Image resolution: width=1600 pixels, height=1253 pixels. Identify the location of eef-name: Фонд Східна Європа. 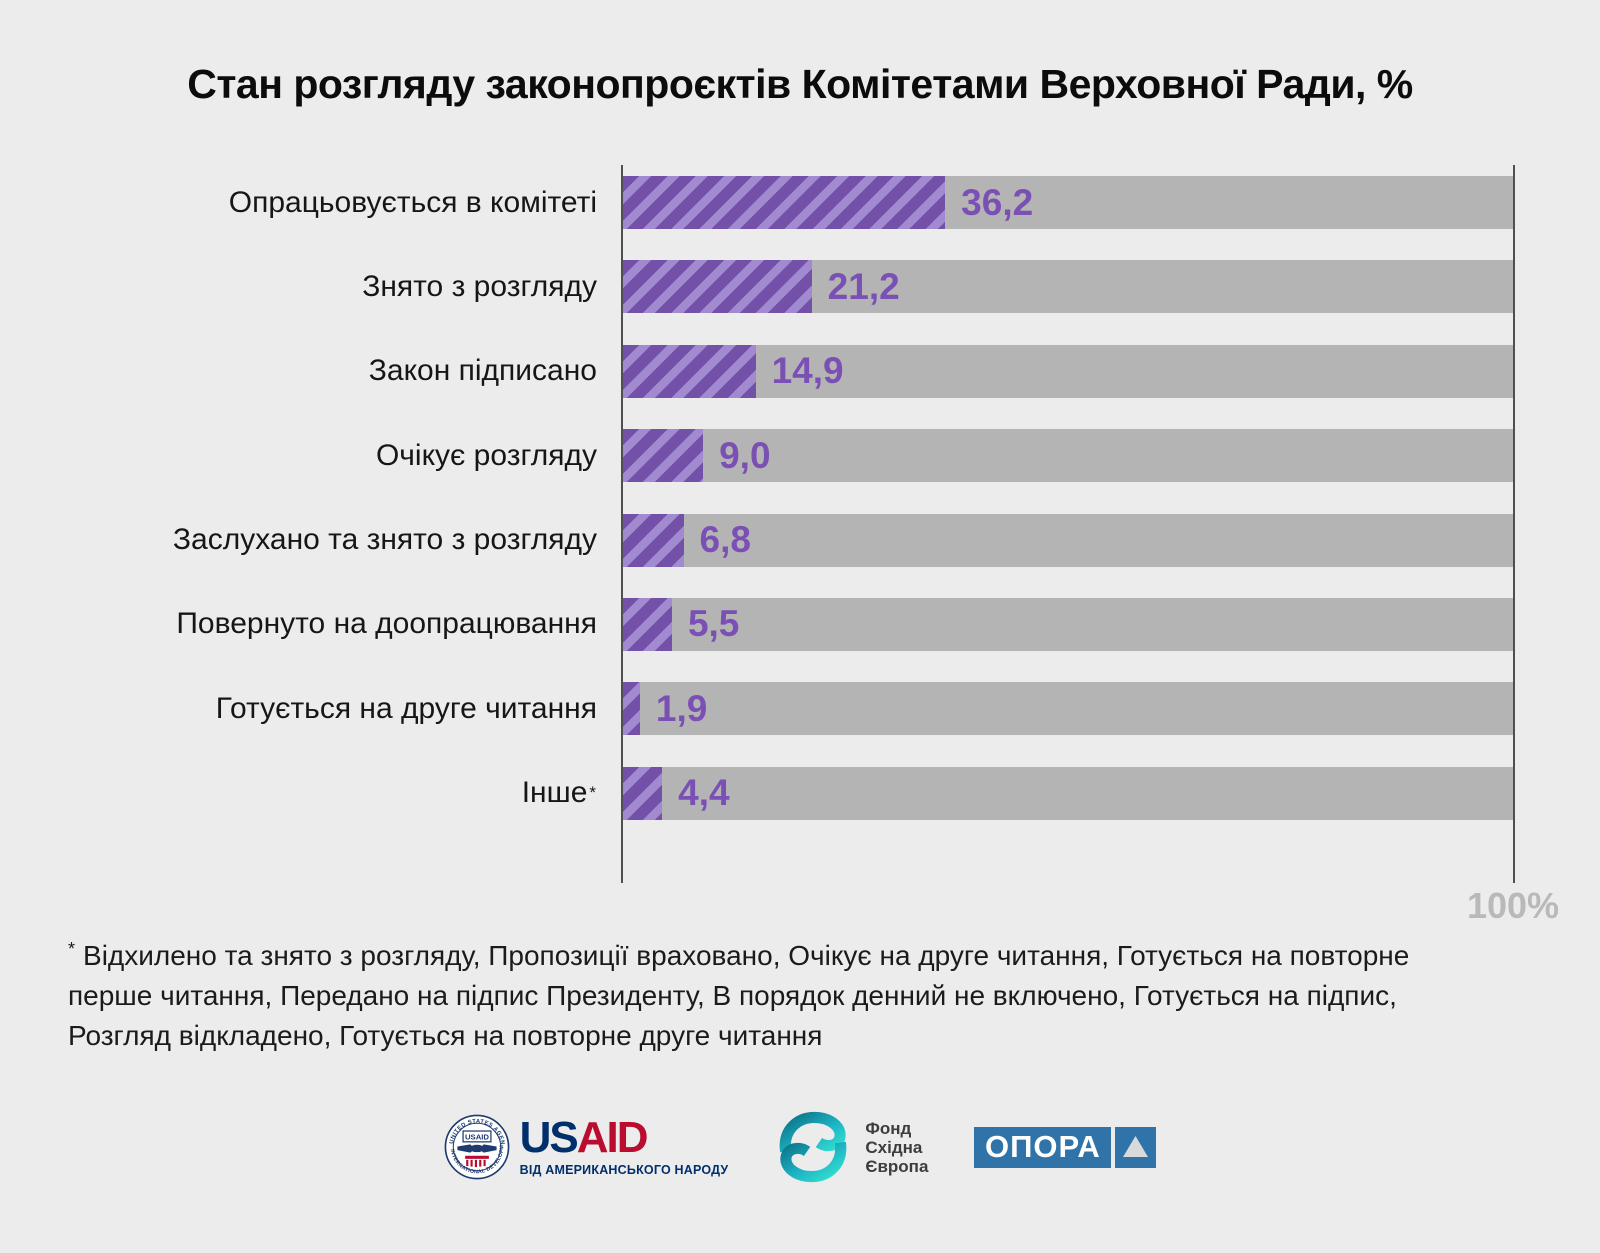
(896, 1147).